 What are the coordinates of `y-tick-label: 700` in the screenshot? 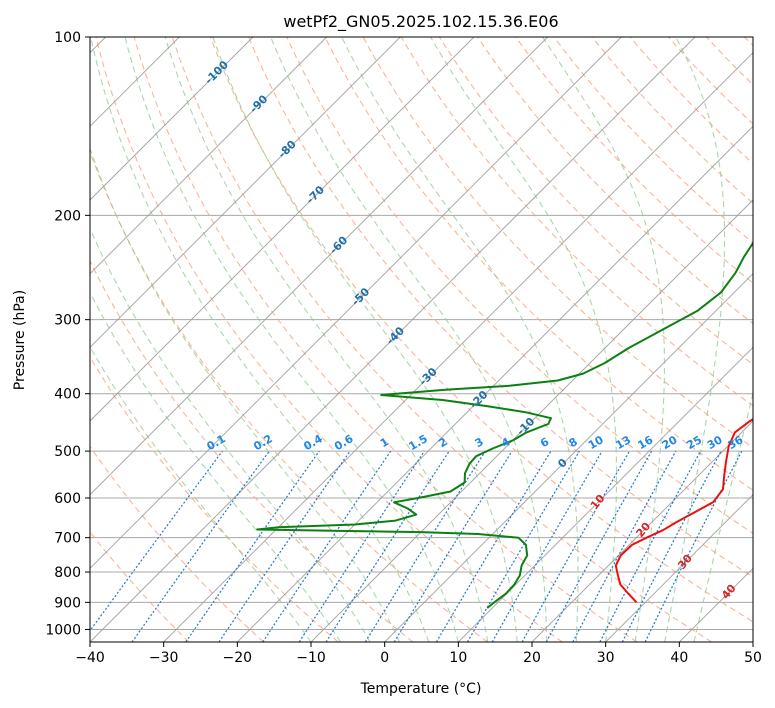 It's located at (67, 539).